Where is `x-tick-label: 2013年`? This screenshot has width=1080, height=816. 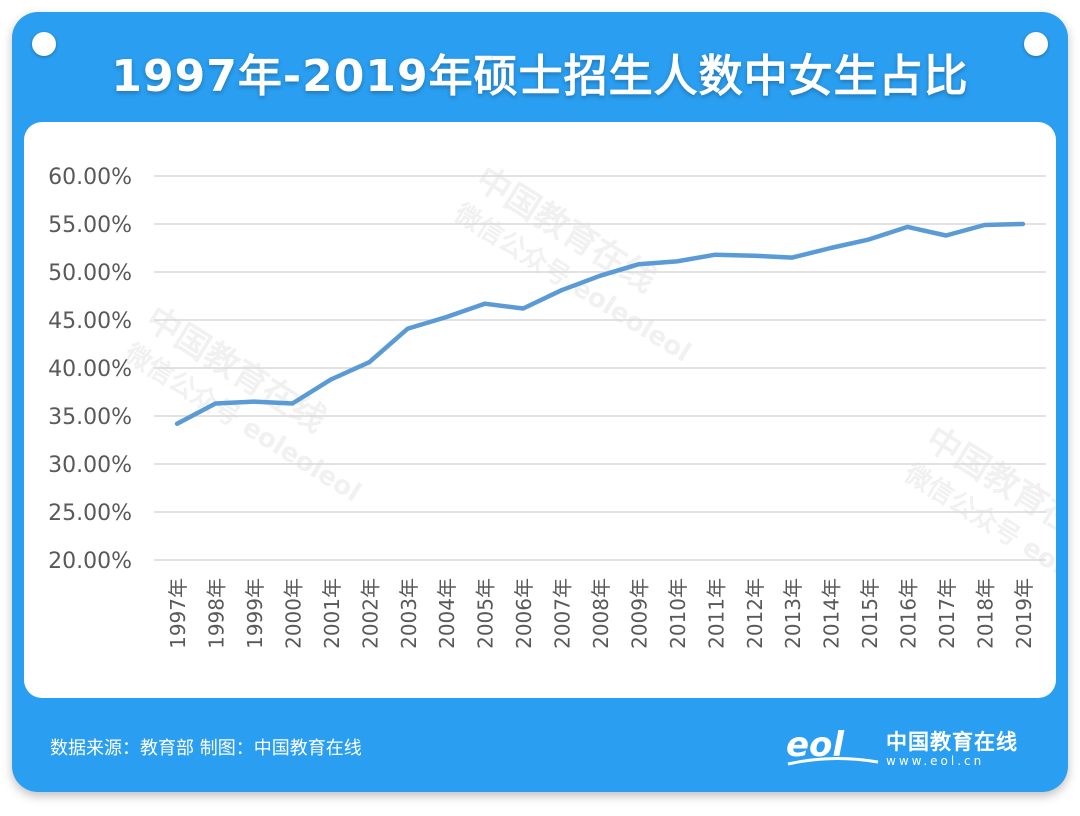 x-tick-label: 2013年 is located at coordinates (793, 613).